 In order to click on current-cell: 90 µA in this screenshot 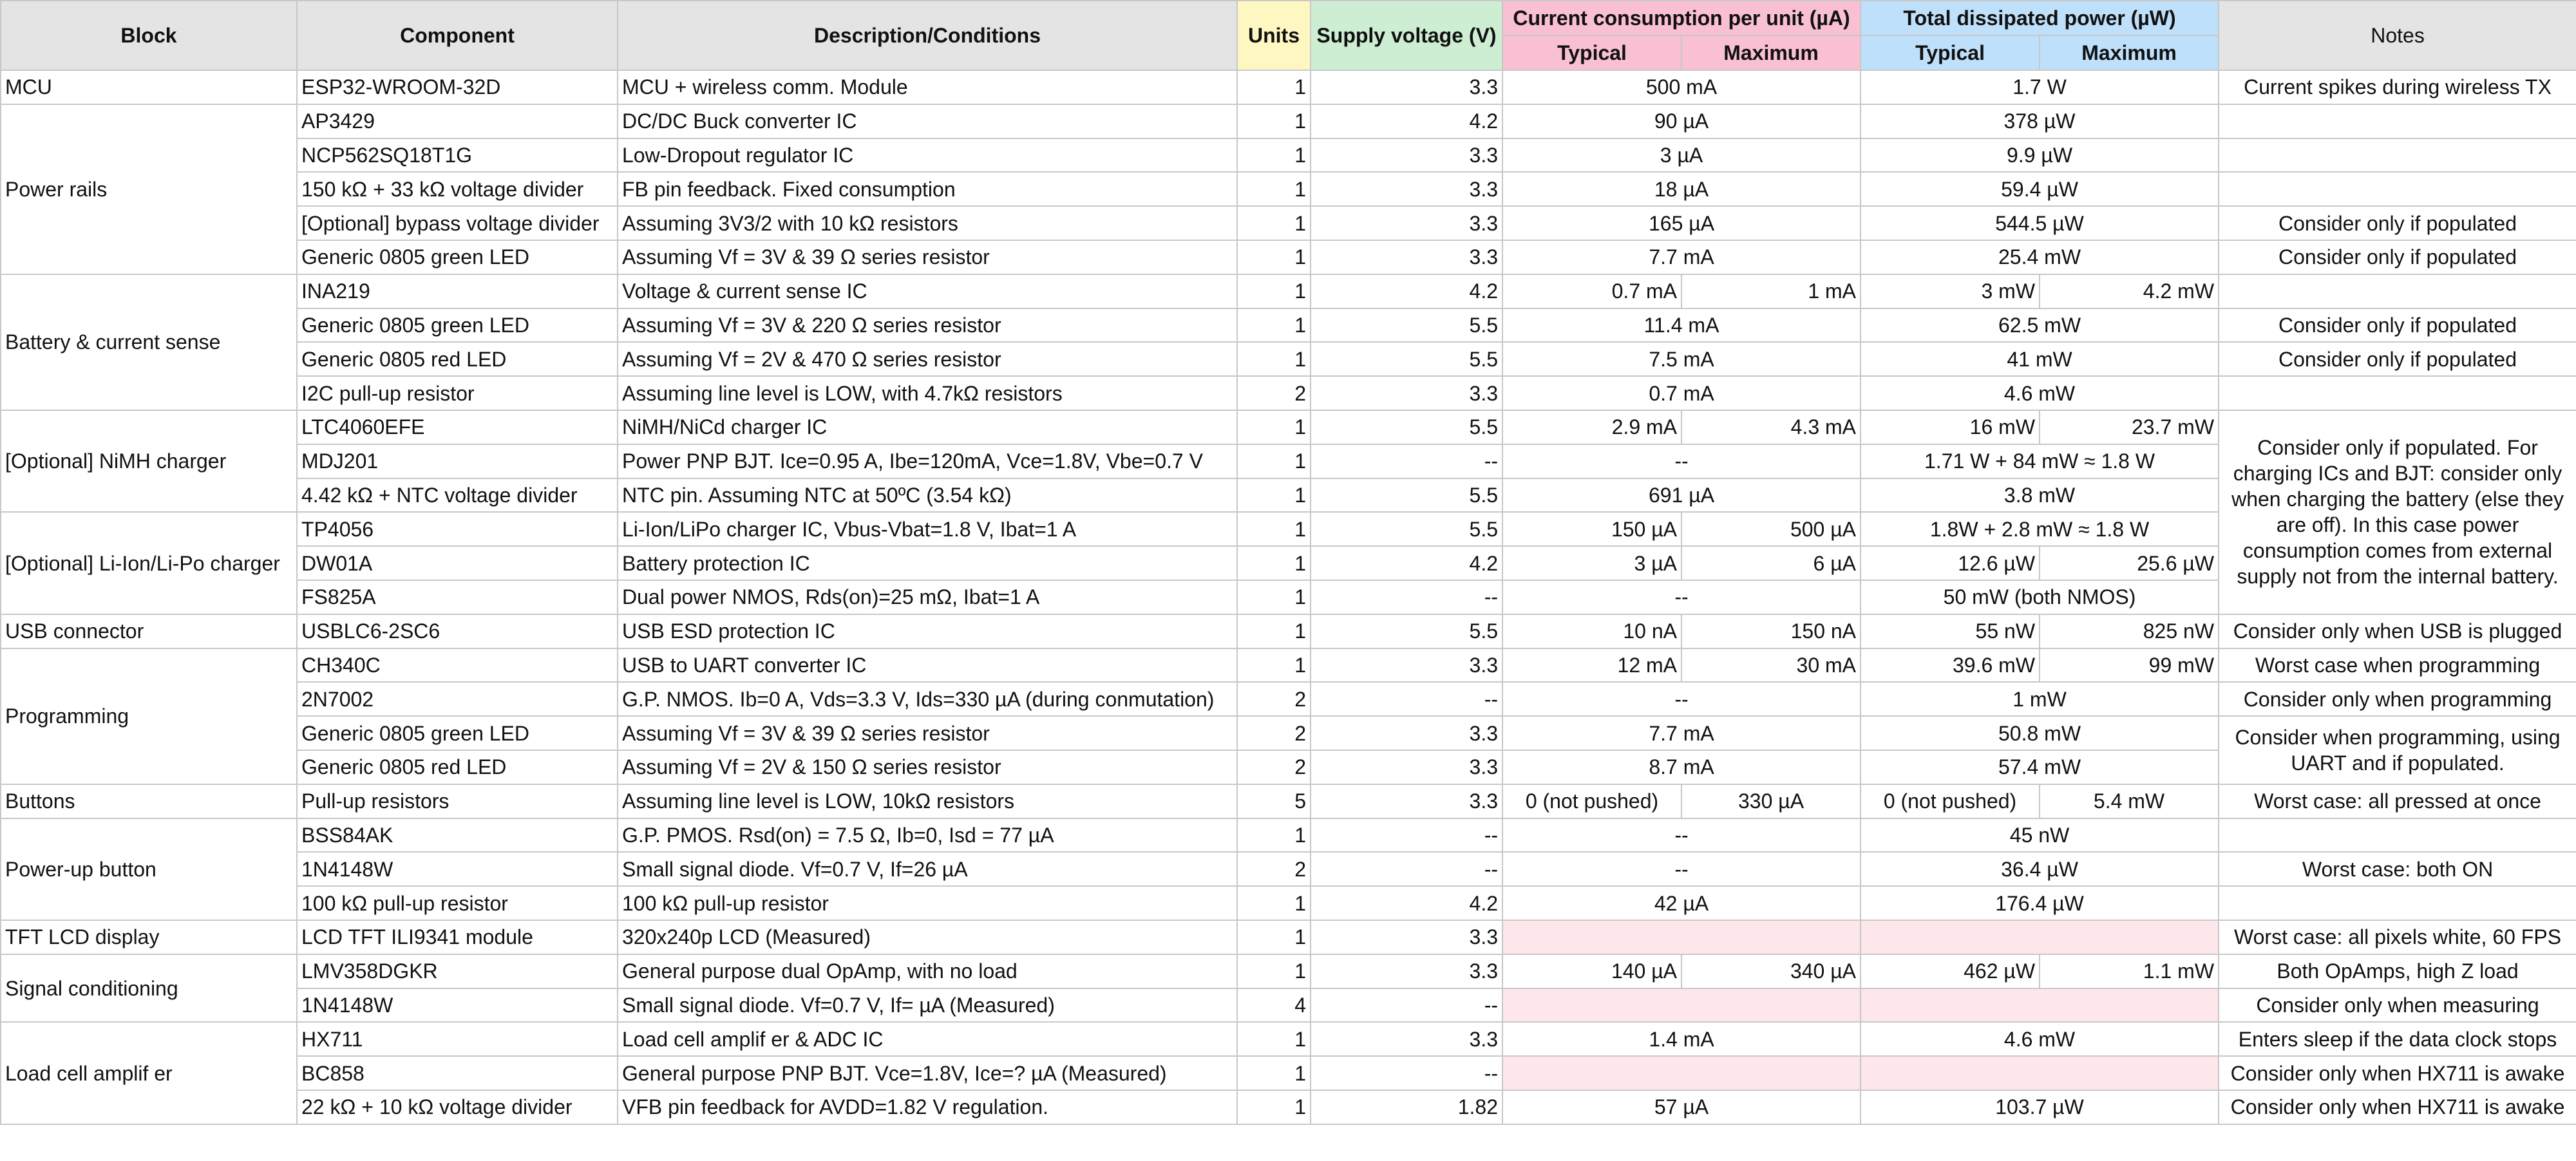, I will do `click(1682, 121)`.